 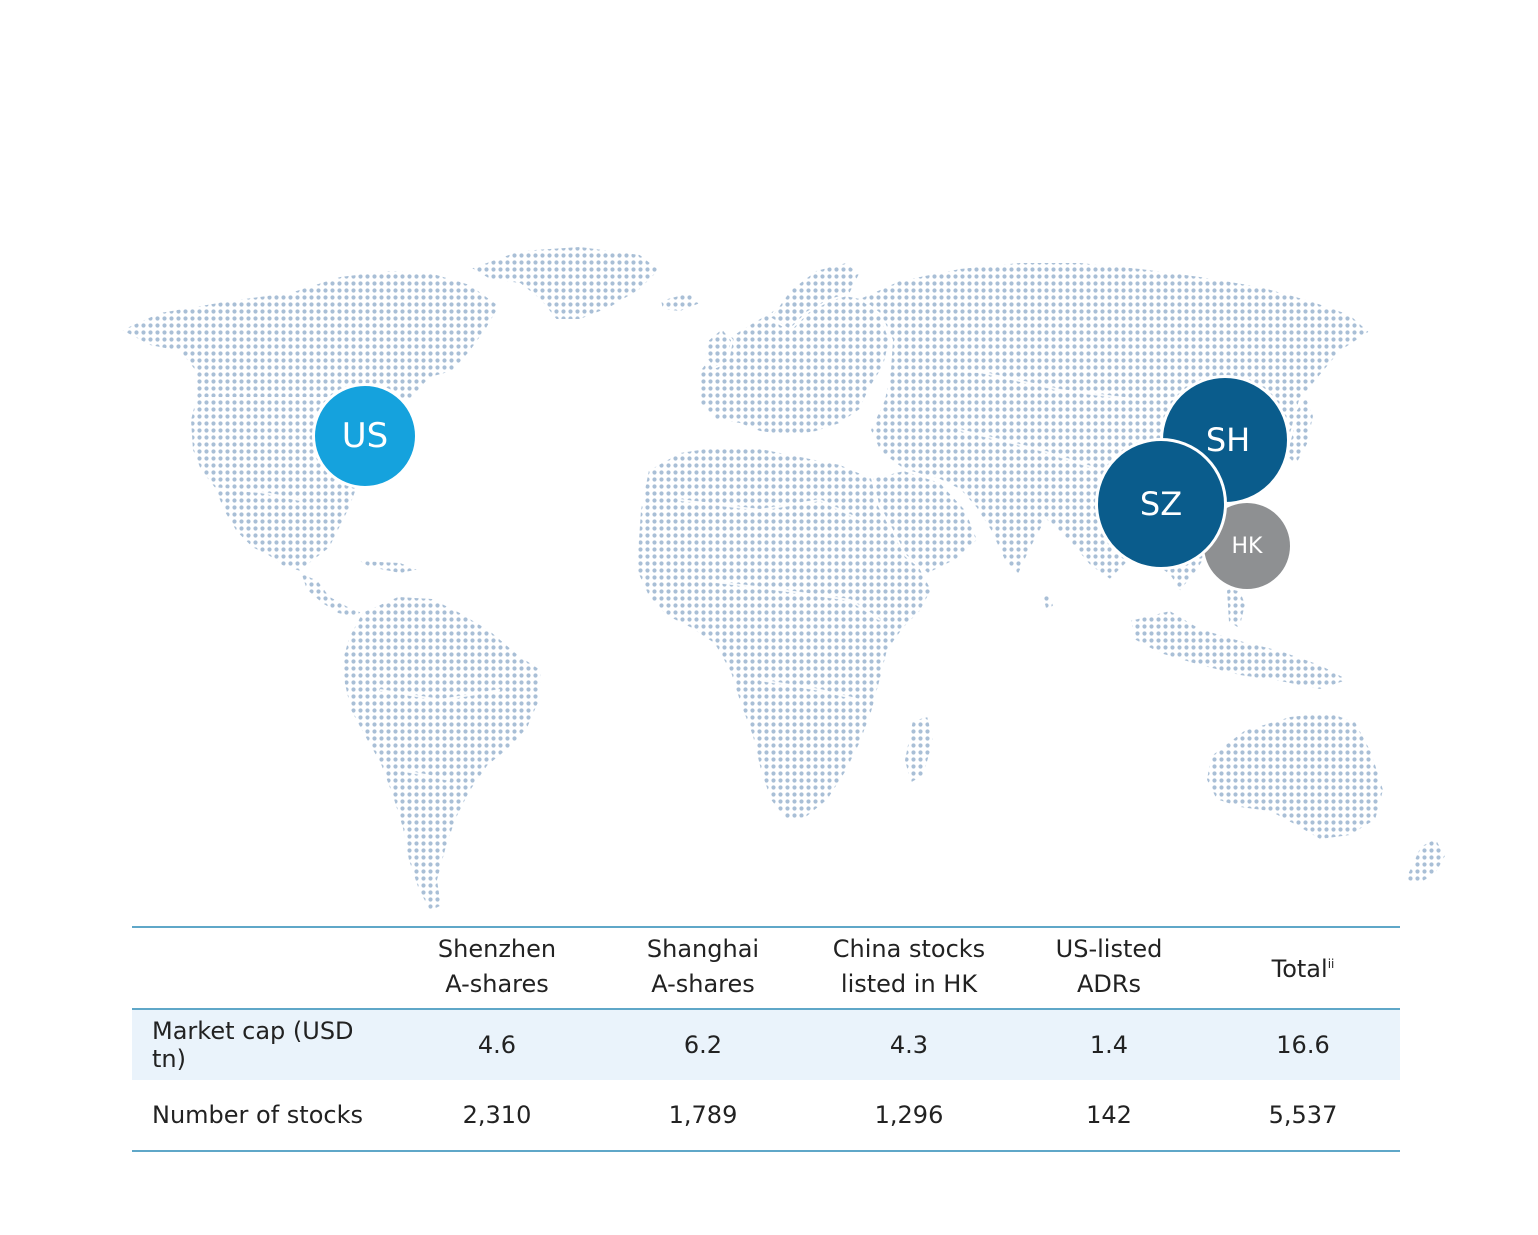 What do you see at coordinates (925, 522) in the screenshot?
I see `arabia` at bounding box center [925, 522].